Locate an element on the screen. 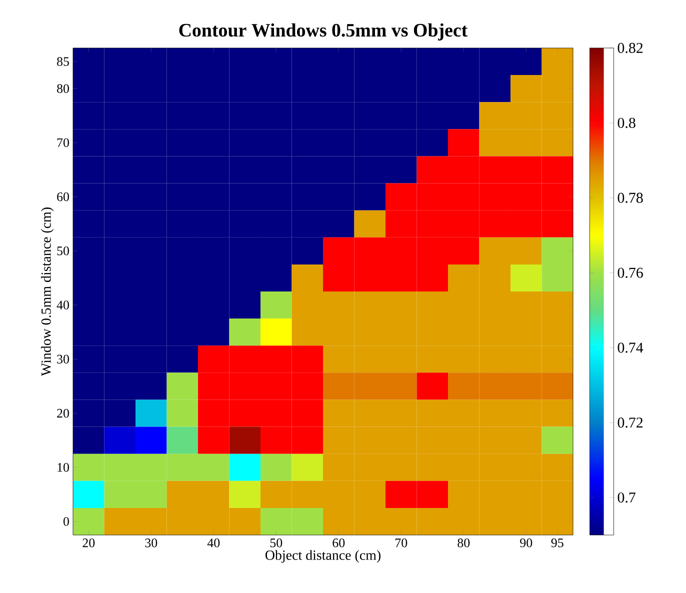 The width and height of the screenshot is (686, 593). color-bar-label: 0.72 is located at coordinates (630, 423).